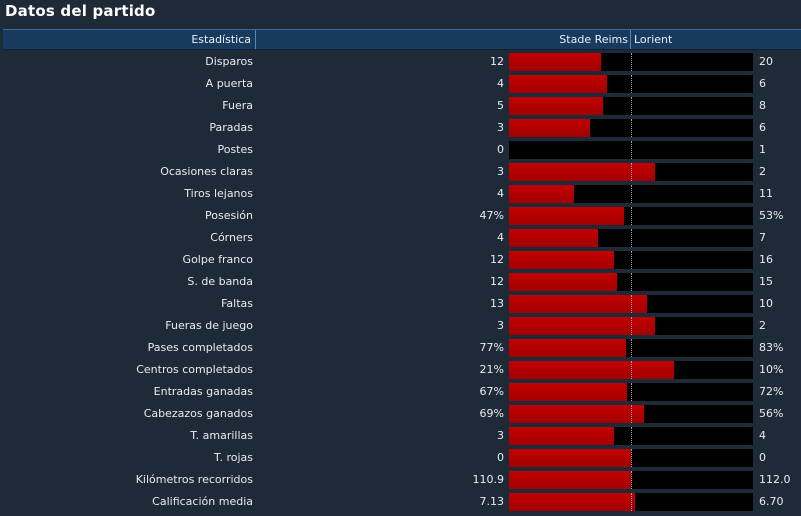  What do you see at coordinates (400, 304) in the screenshot?
I see `stat-row: Faltas 13 10` at bounding box center [400, 304].